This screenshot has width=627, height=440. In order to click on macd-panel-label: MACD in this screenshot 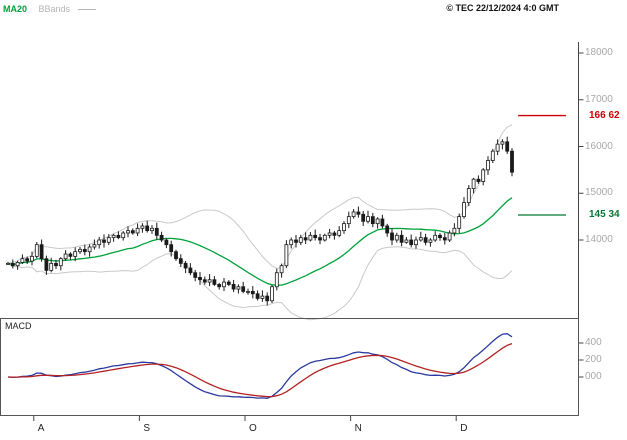, I will do `click(18, 326)`.